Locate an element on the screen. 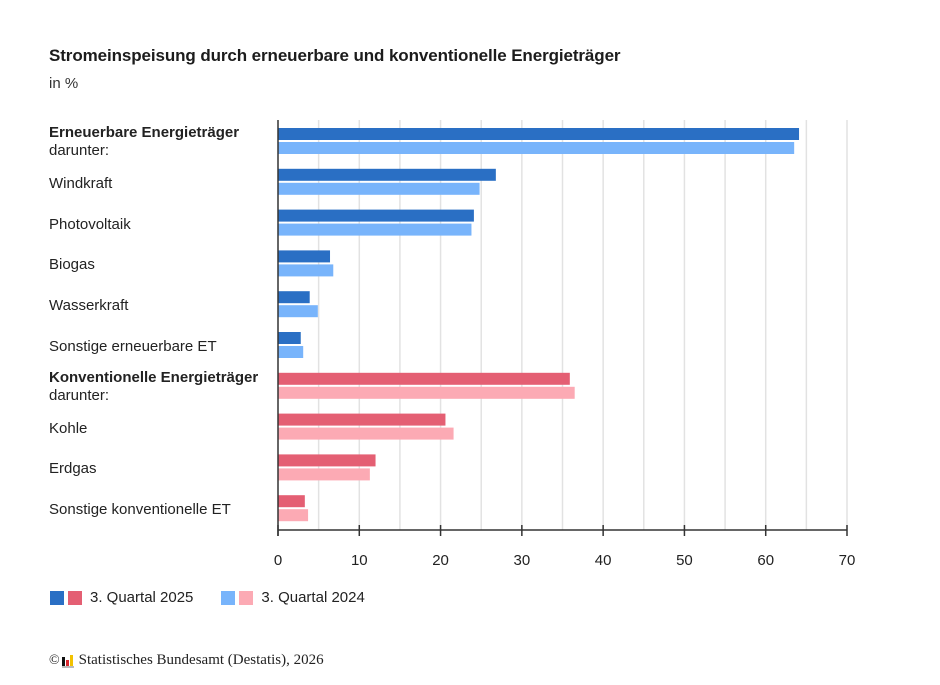 This screenshot has height=685, width=940. category-label-text: Kohle is located at coordinates (68, 428).